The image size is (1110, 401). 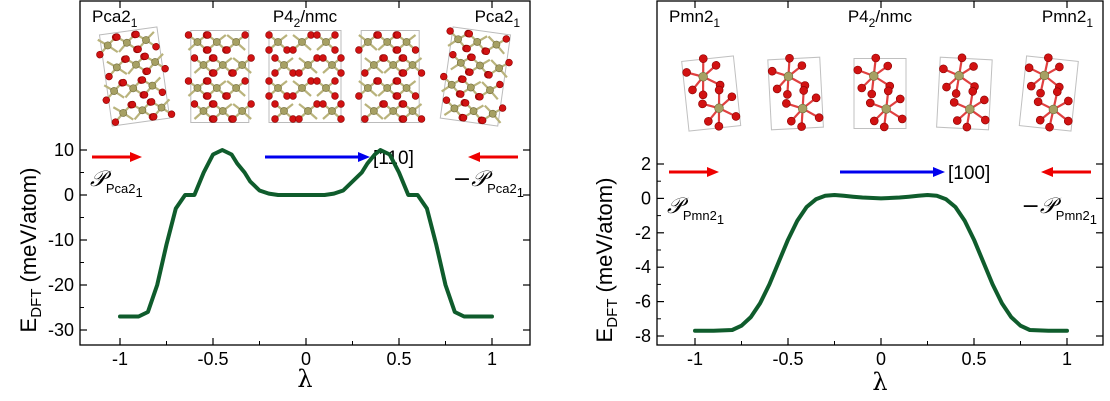 What do you see at coordinates (61, 285) in the screenshot?
I see `y-tick-label: -20` at bounding box center [61, 285].